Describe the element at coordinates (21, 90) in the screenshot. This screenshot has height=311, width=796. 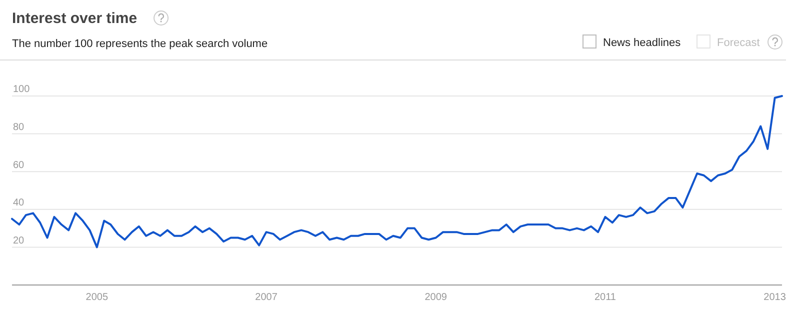
I see `y-tick-label: 100` at that location.